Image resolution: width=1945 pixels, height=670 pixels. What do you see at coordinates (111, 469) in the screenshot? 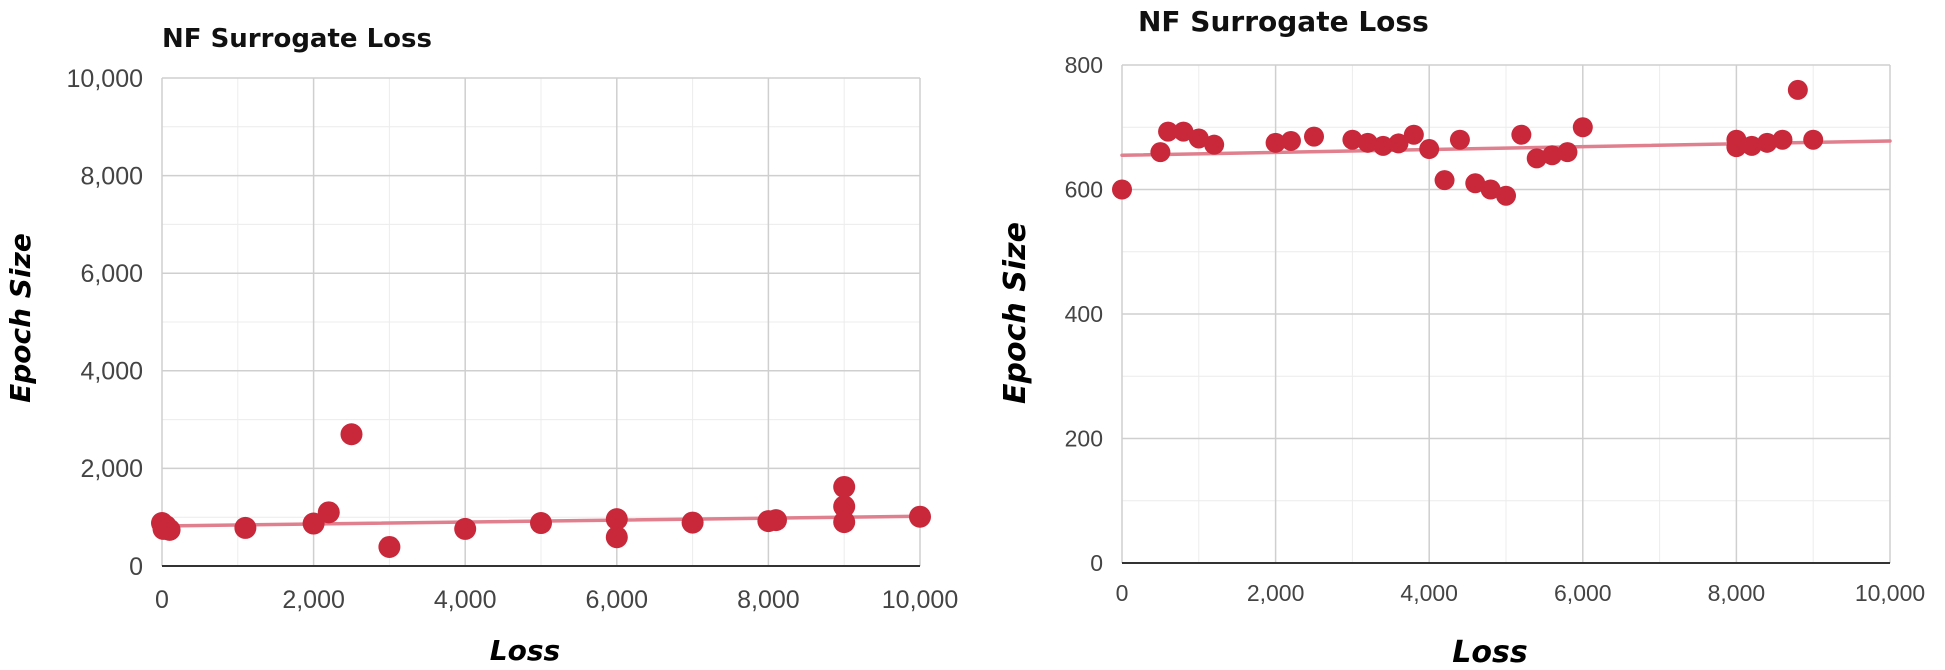
I see `y-tick-label: 2,000` at bounding box center [111, 469].